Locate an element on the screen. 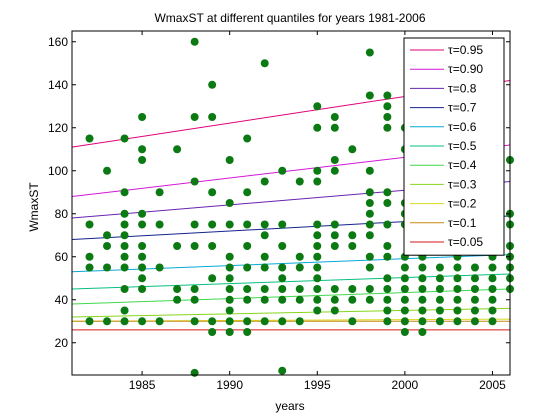 This screenshot has height=420, width=560. legend-label: τ=0.1 is located at coordinates (462, 223).